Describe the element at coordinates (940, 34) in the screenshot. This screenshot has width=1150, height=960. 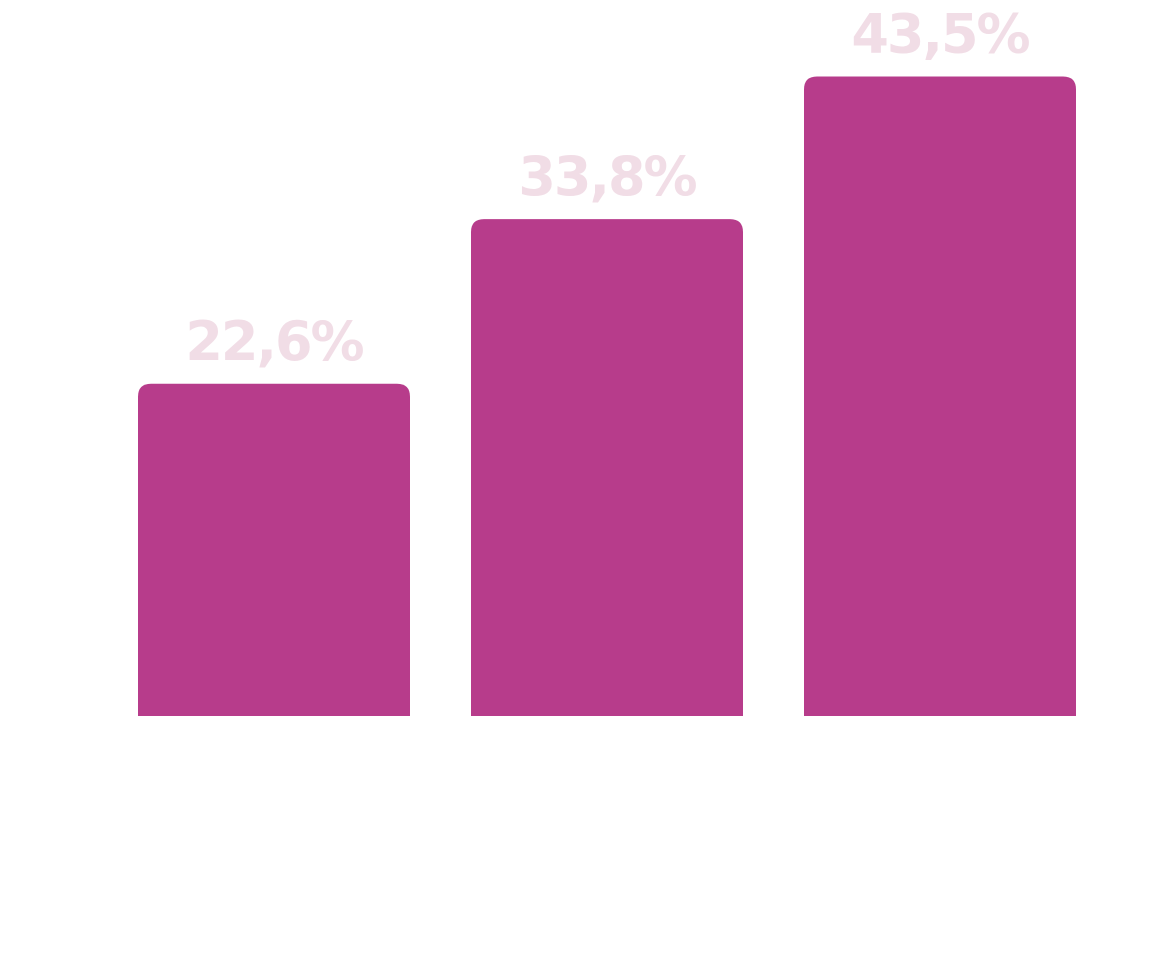
I see `data-label-3: 43,5%` at that location.